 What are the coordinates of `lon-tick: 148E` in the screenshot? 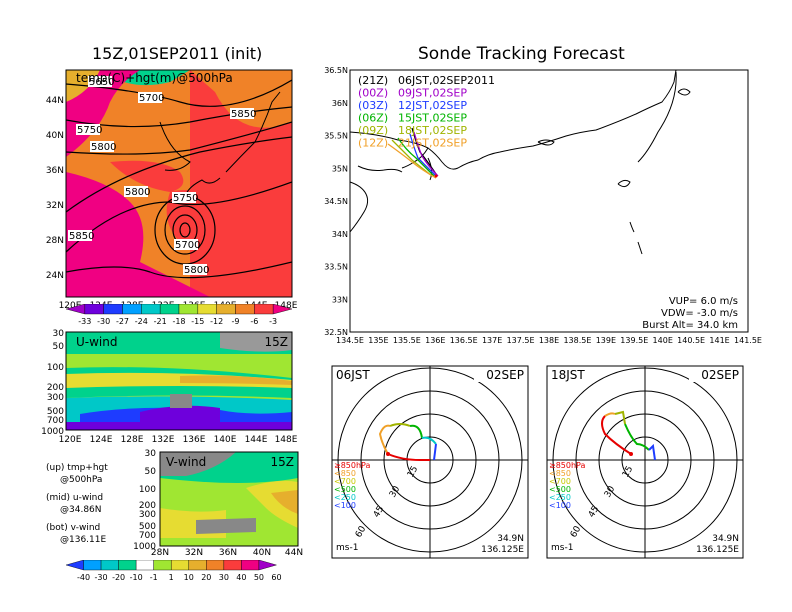 It's located at (286, 306).